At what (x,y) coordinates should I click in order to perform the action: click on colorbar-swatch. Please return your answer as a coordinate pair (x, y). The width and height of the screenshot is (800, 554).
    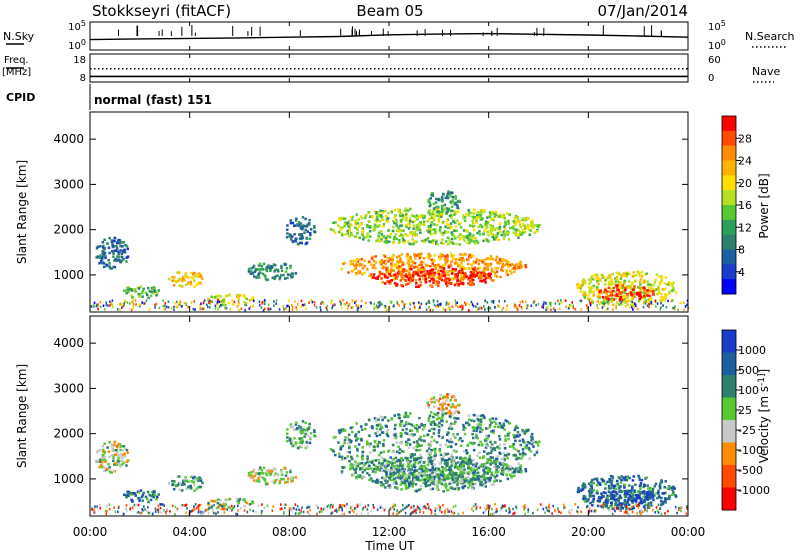
    Looking at the image, I should click on (729, 242).